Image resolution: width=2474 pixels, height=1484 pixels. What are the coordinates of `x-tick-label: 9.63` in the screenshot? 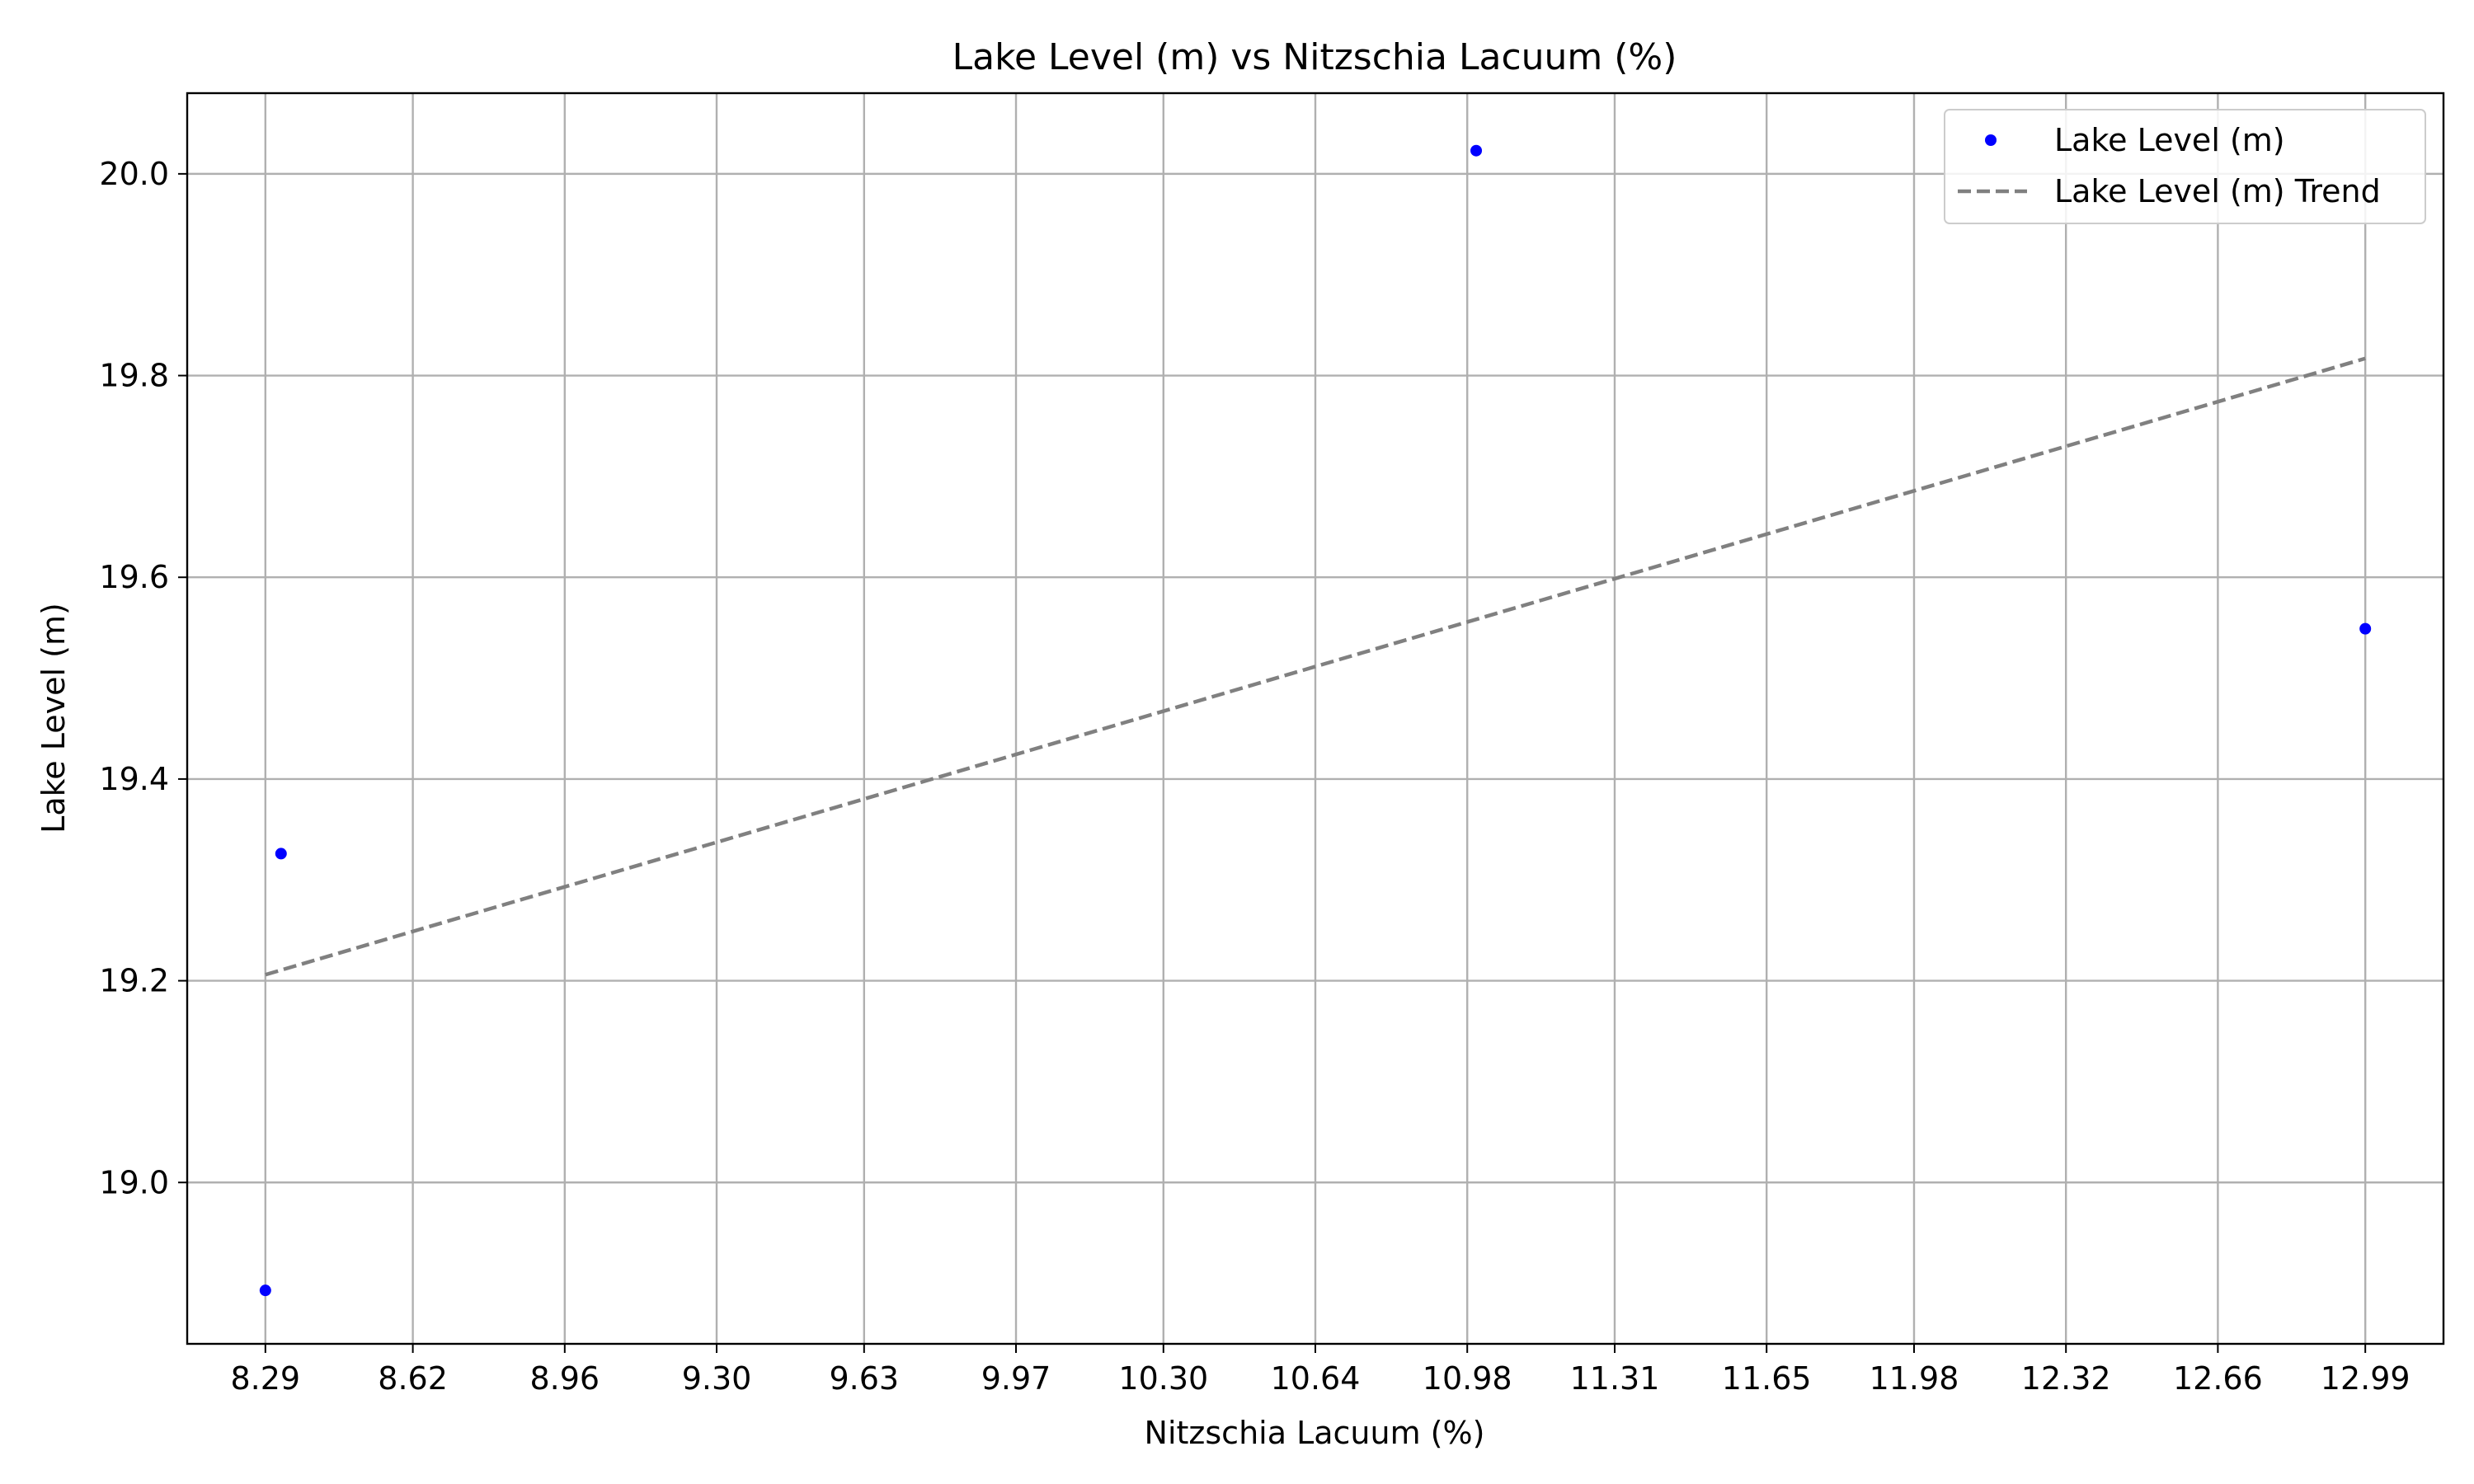 It's located at (864, 1378).